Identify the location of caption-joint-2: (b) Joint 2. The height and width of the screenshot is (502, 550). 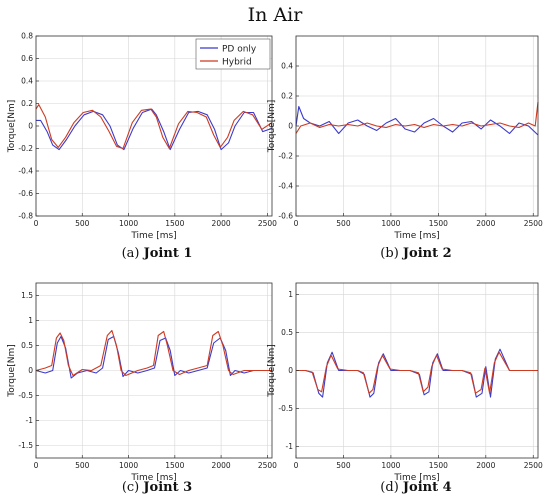
(416, 253).